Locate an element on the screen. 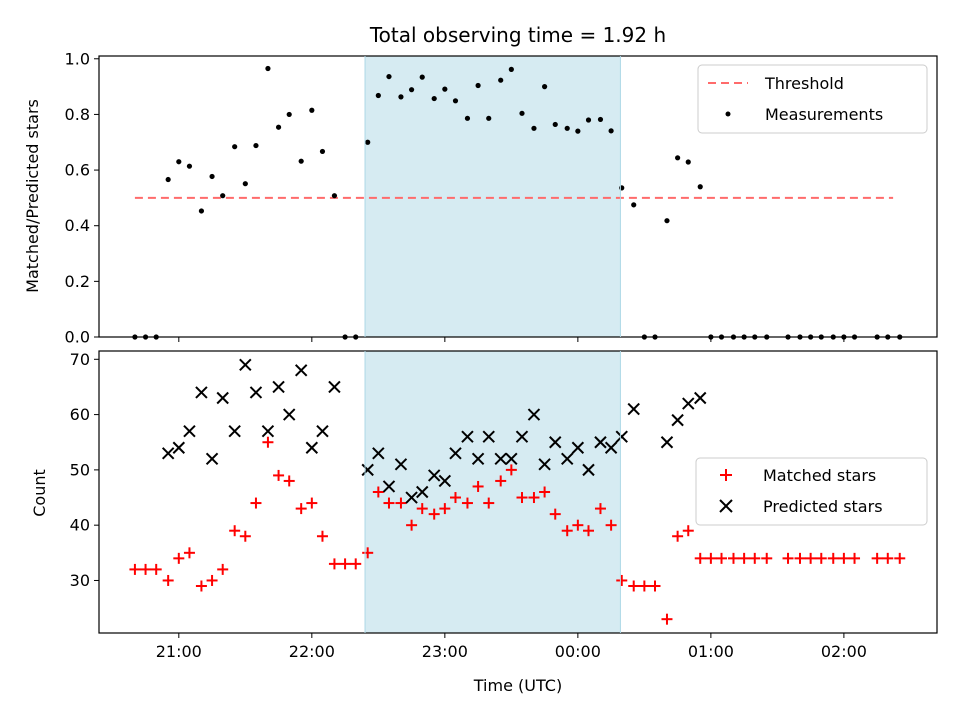  y-tick-label: 70 is located at coordinates (80, 359).